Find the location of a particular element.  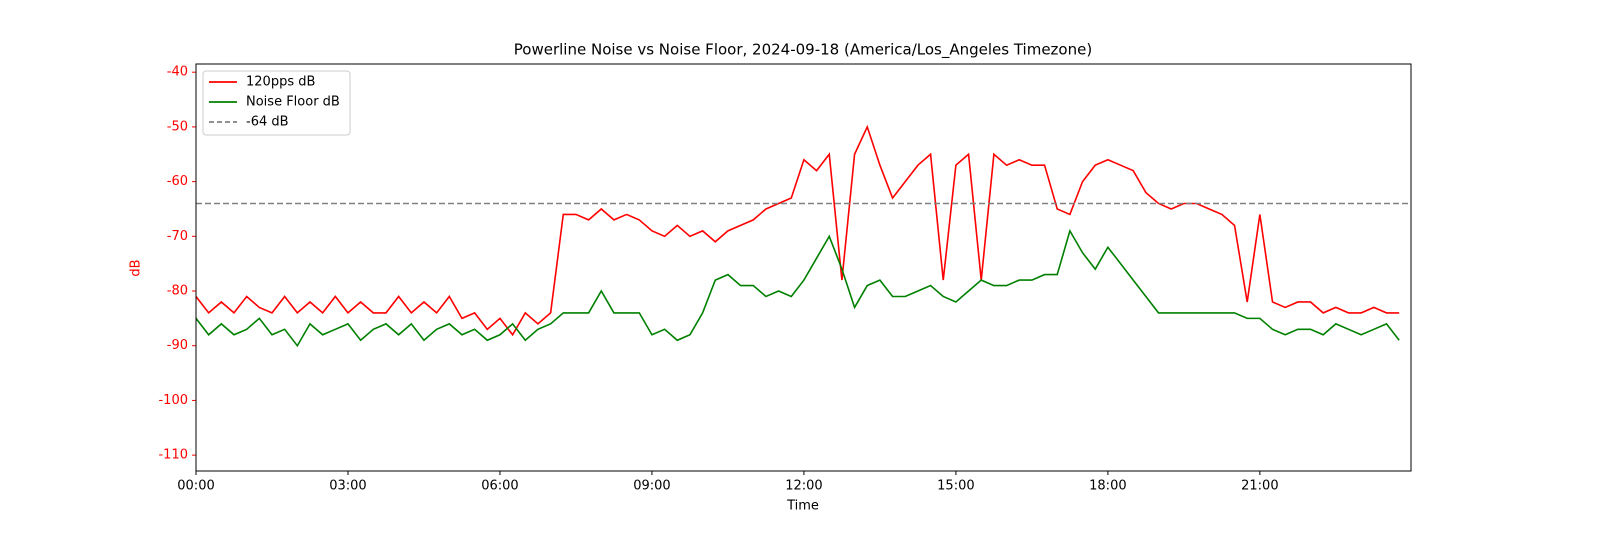

x-tick-label: 21:00 is located at coordinates (1259, 486).